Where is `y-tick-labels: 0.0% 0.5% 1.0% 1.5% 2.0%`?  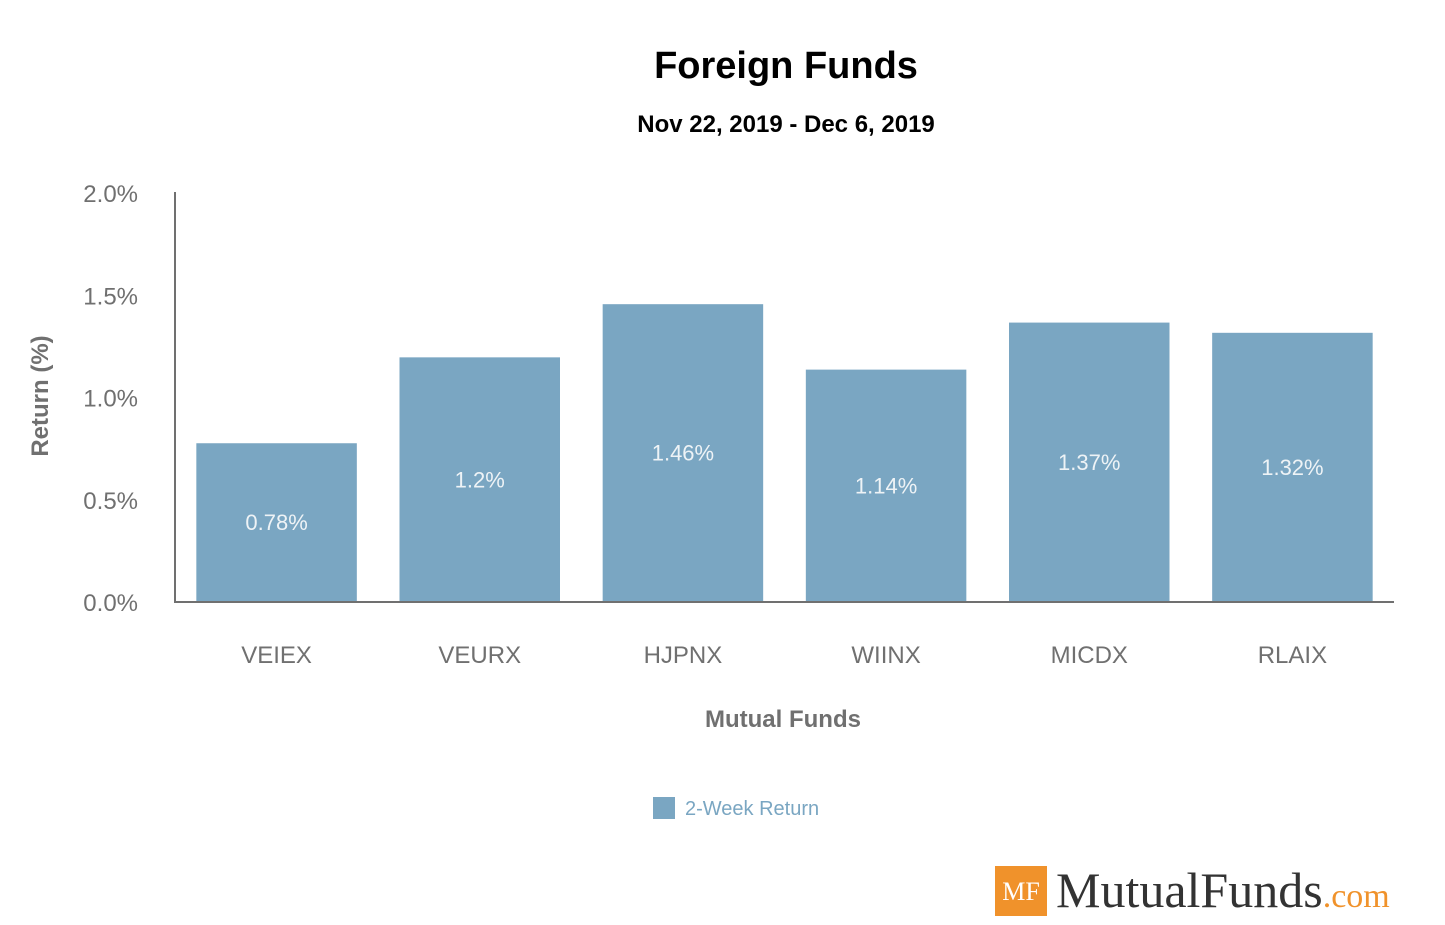
y-tick-labels: 0.0% 0.5% 1.0% 1.5% 2.0% is located at coordinates (110, 399).